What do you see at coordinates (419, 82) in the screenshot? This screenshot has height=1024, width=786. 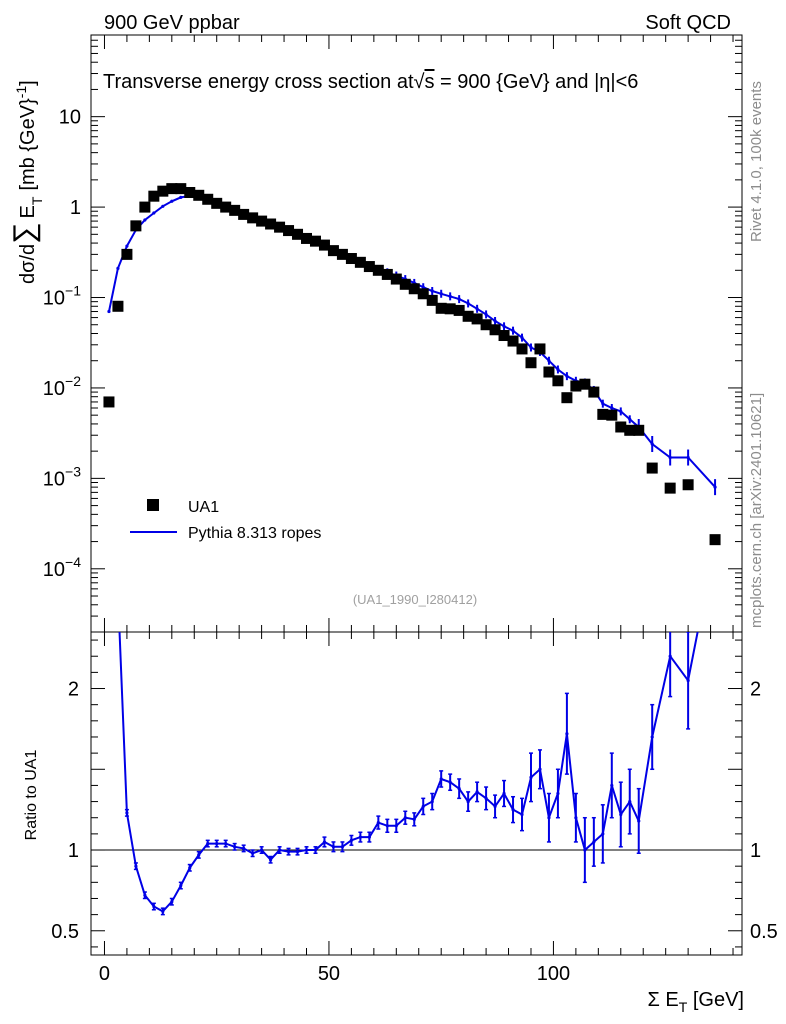 I see `title-sqrt: √` at bounding box center [419, 82].